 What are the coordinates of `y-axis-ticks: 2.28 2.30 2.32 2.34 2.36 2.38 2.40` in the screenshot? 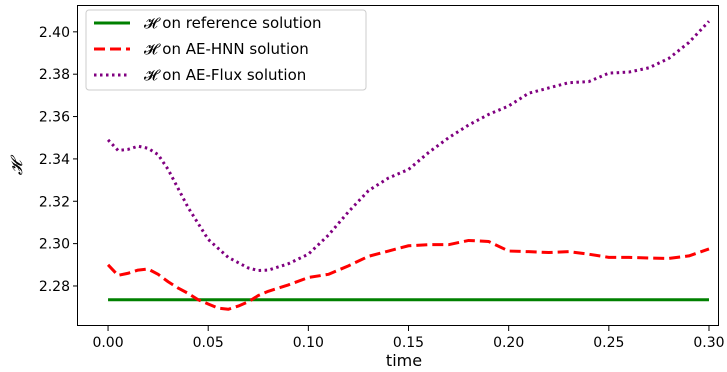 It's located at (58, 160).